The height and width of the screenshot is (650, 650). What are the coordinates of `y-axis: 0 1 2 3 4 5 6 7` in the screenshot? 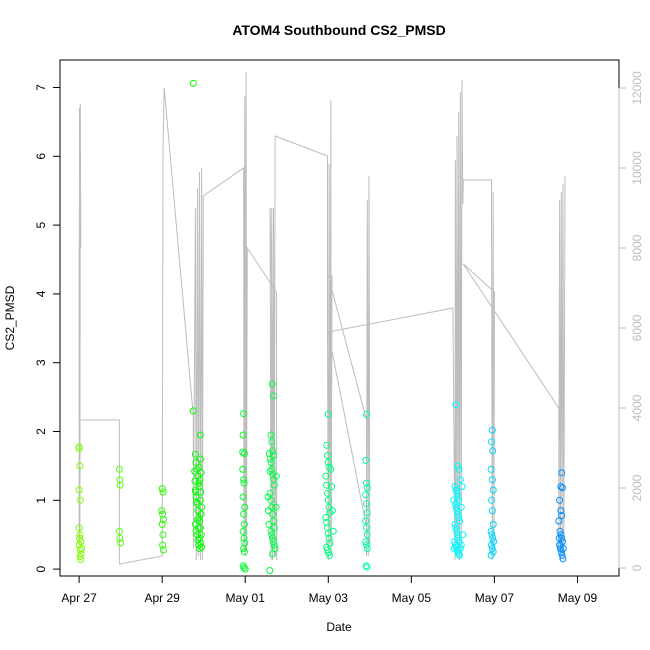 It's located at (47, 328).